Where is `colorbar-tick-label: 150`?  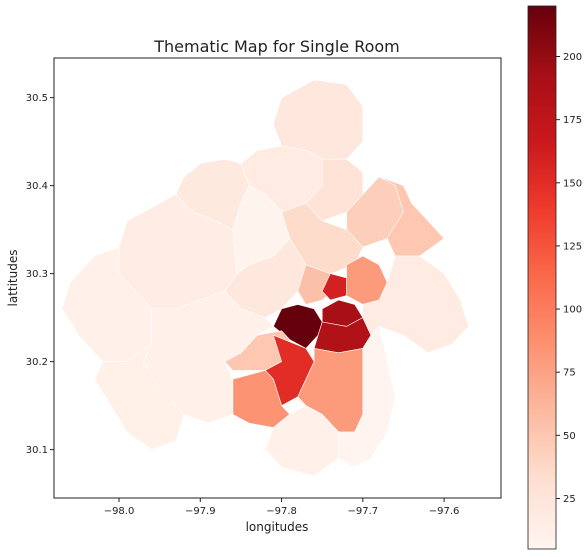 colorbar-tick-label: 150 is located at coordinates (572, 183).